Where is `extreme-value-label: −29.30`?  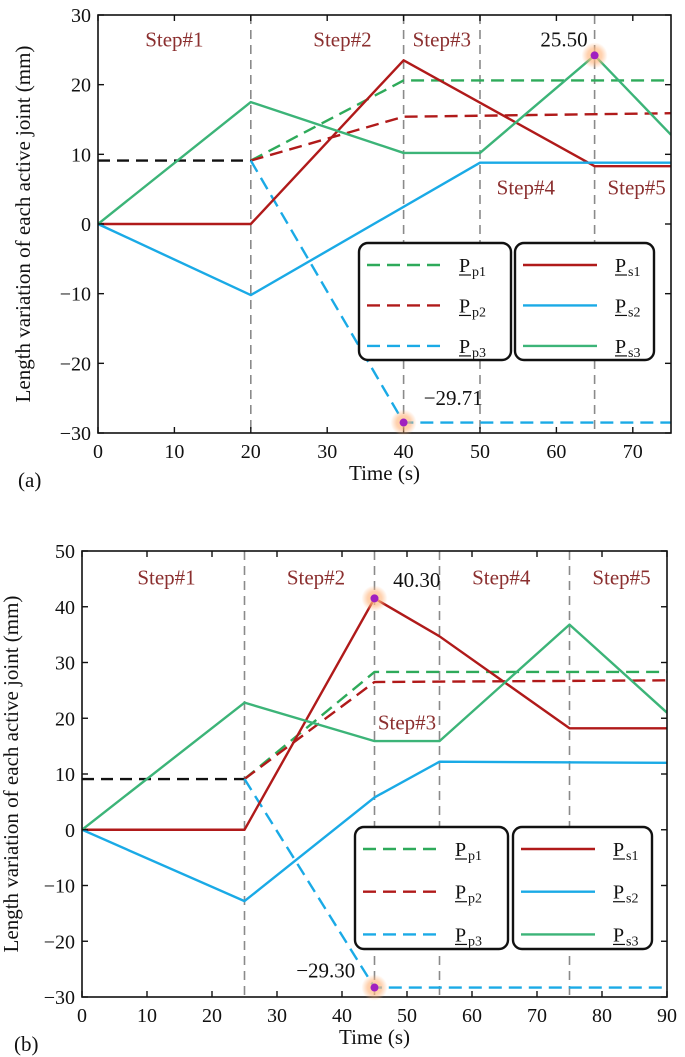
extreme-value-label: −29.30 is located at coordinates (325, 970).